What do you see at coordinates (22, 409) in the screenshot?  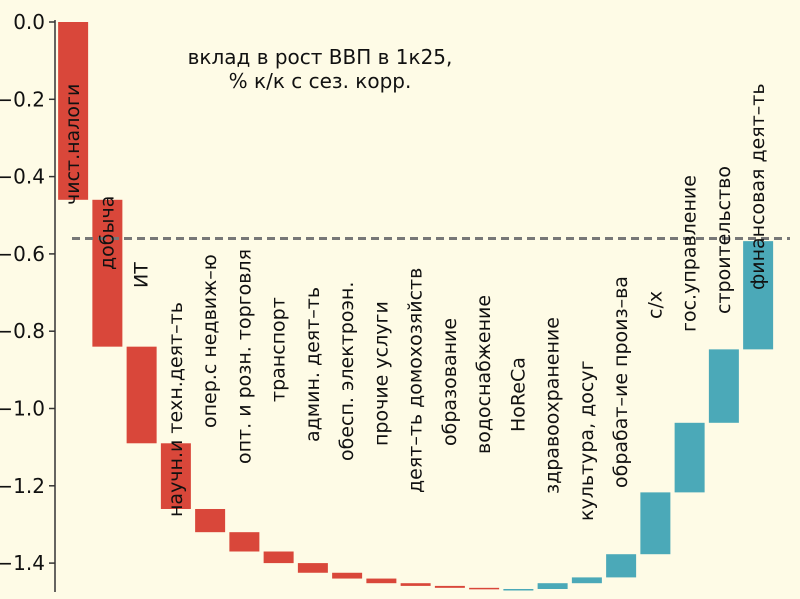 I see `y-tick-label: −1.0` at bounding box center [22, 409].